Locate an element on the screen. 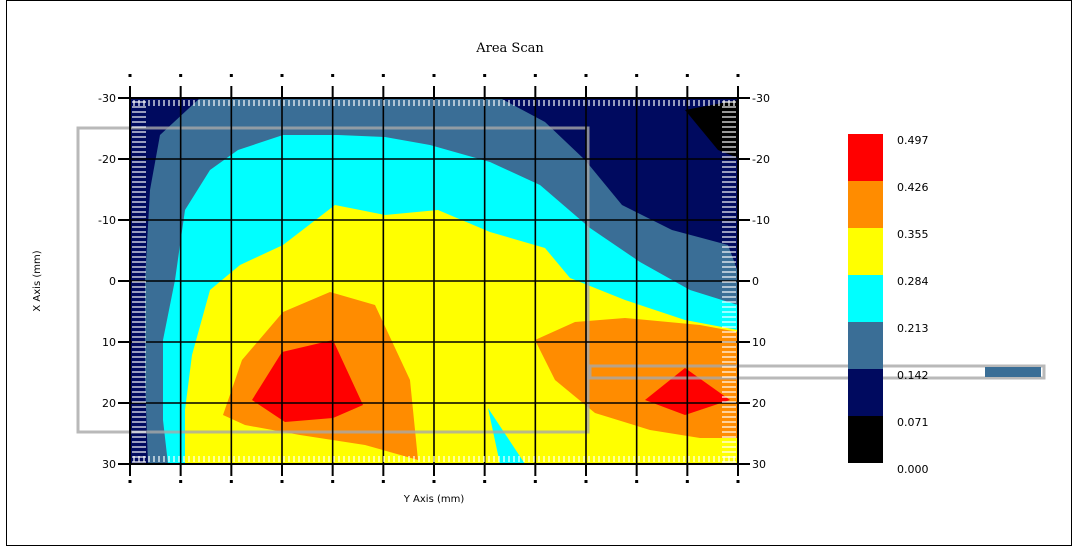  y-tick-label-right: -20 is located at coordinates (761, 159).